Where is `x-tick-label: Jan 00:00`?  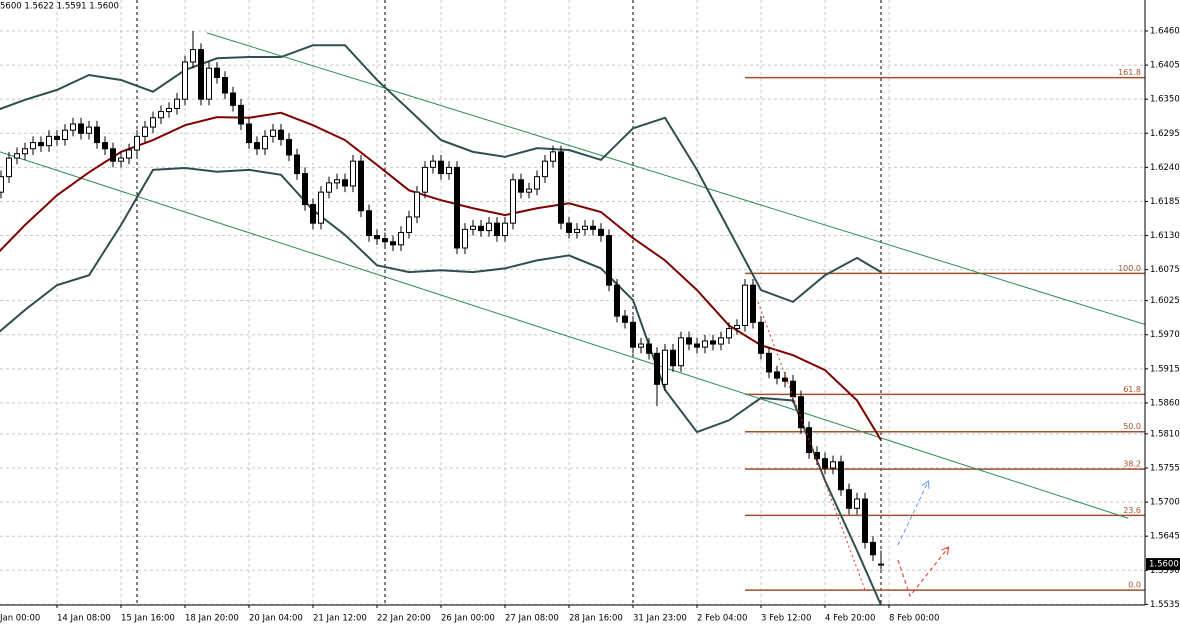 x-tick-label: Jan 00:00 is located at coordinates (20, 619).